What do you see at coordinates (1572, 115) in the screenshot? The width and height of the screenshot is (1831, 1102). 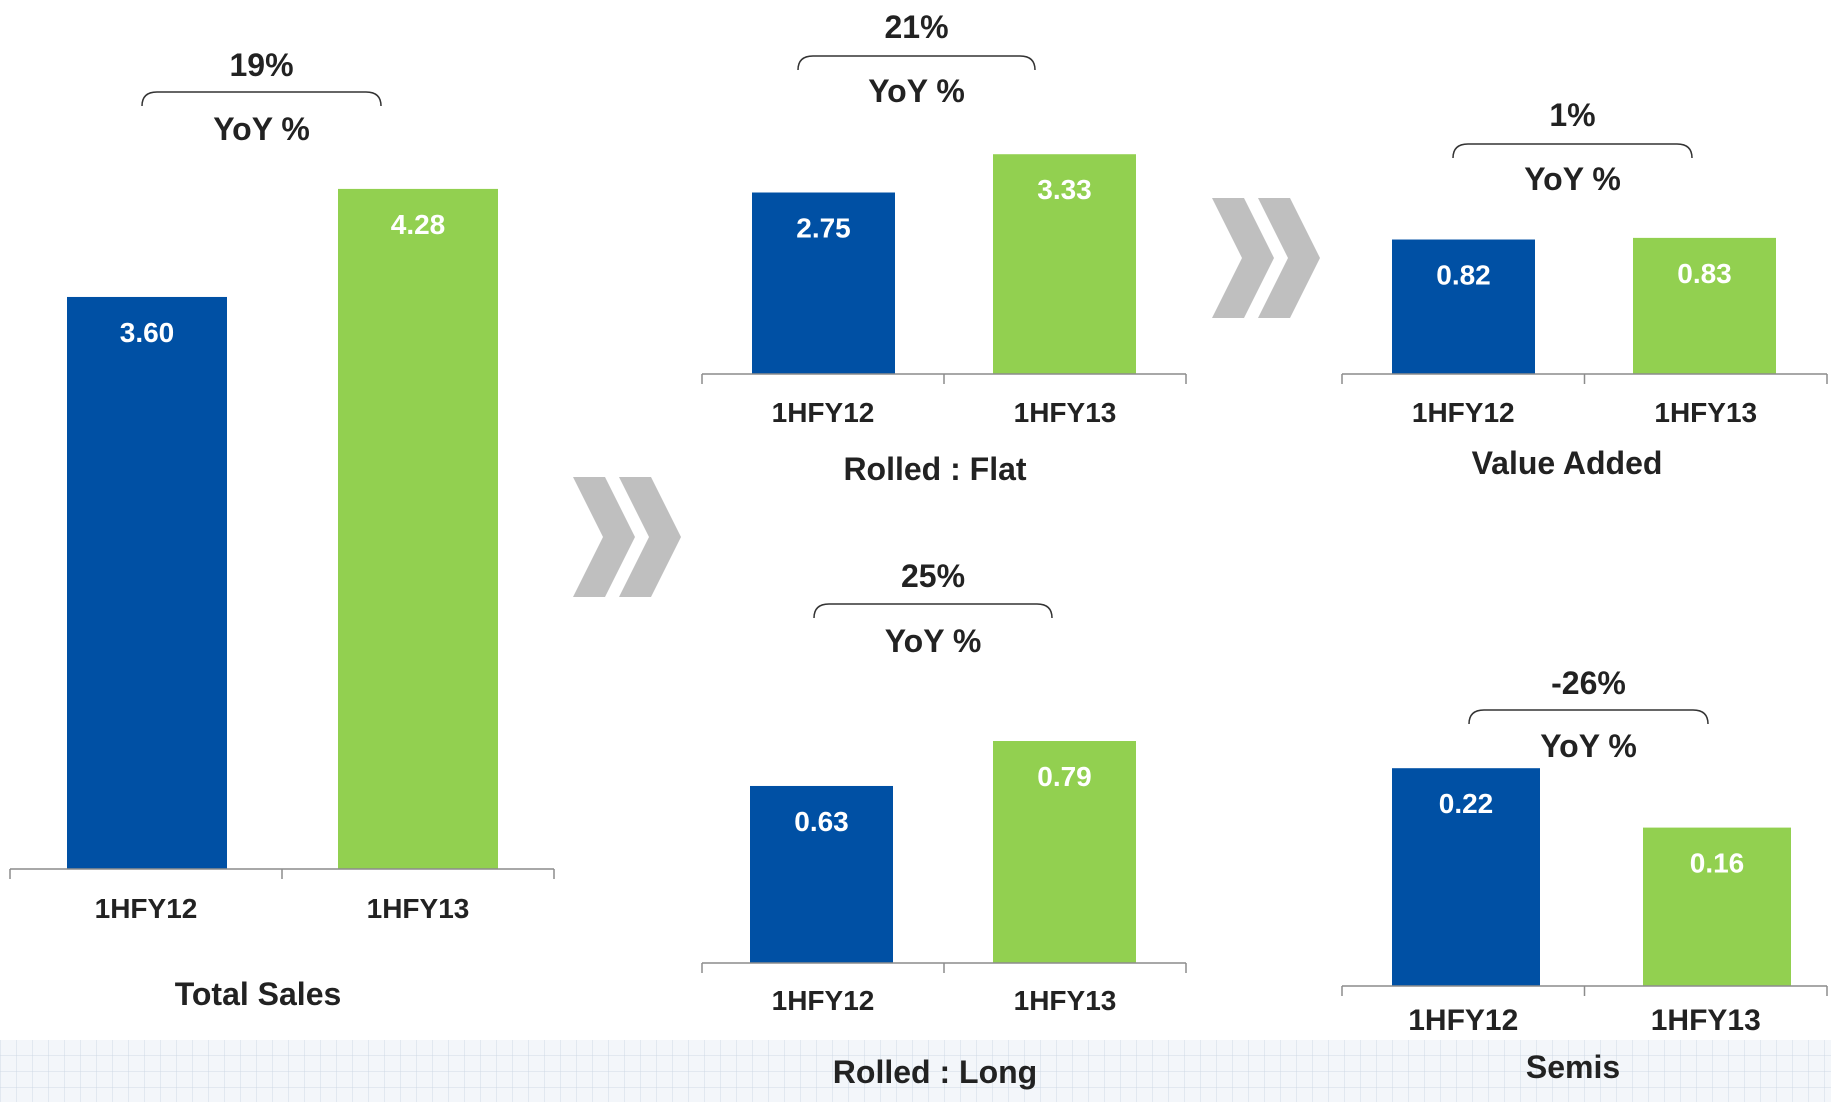 I see `yoy-percentage: 1%` at bounding box center [1572, 115].